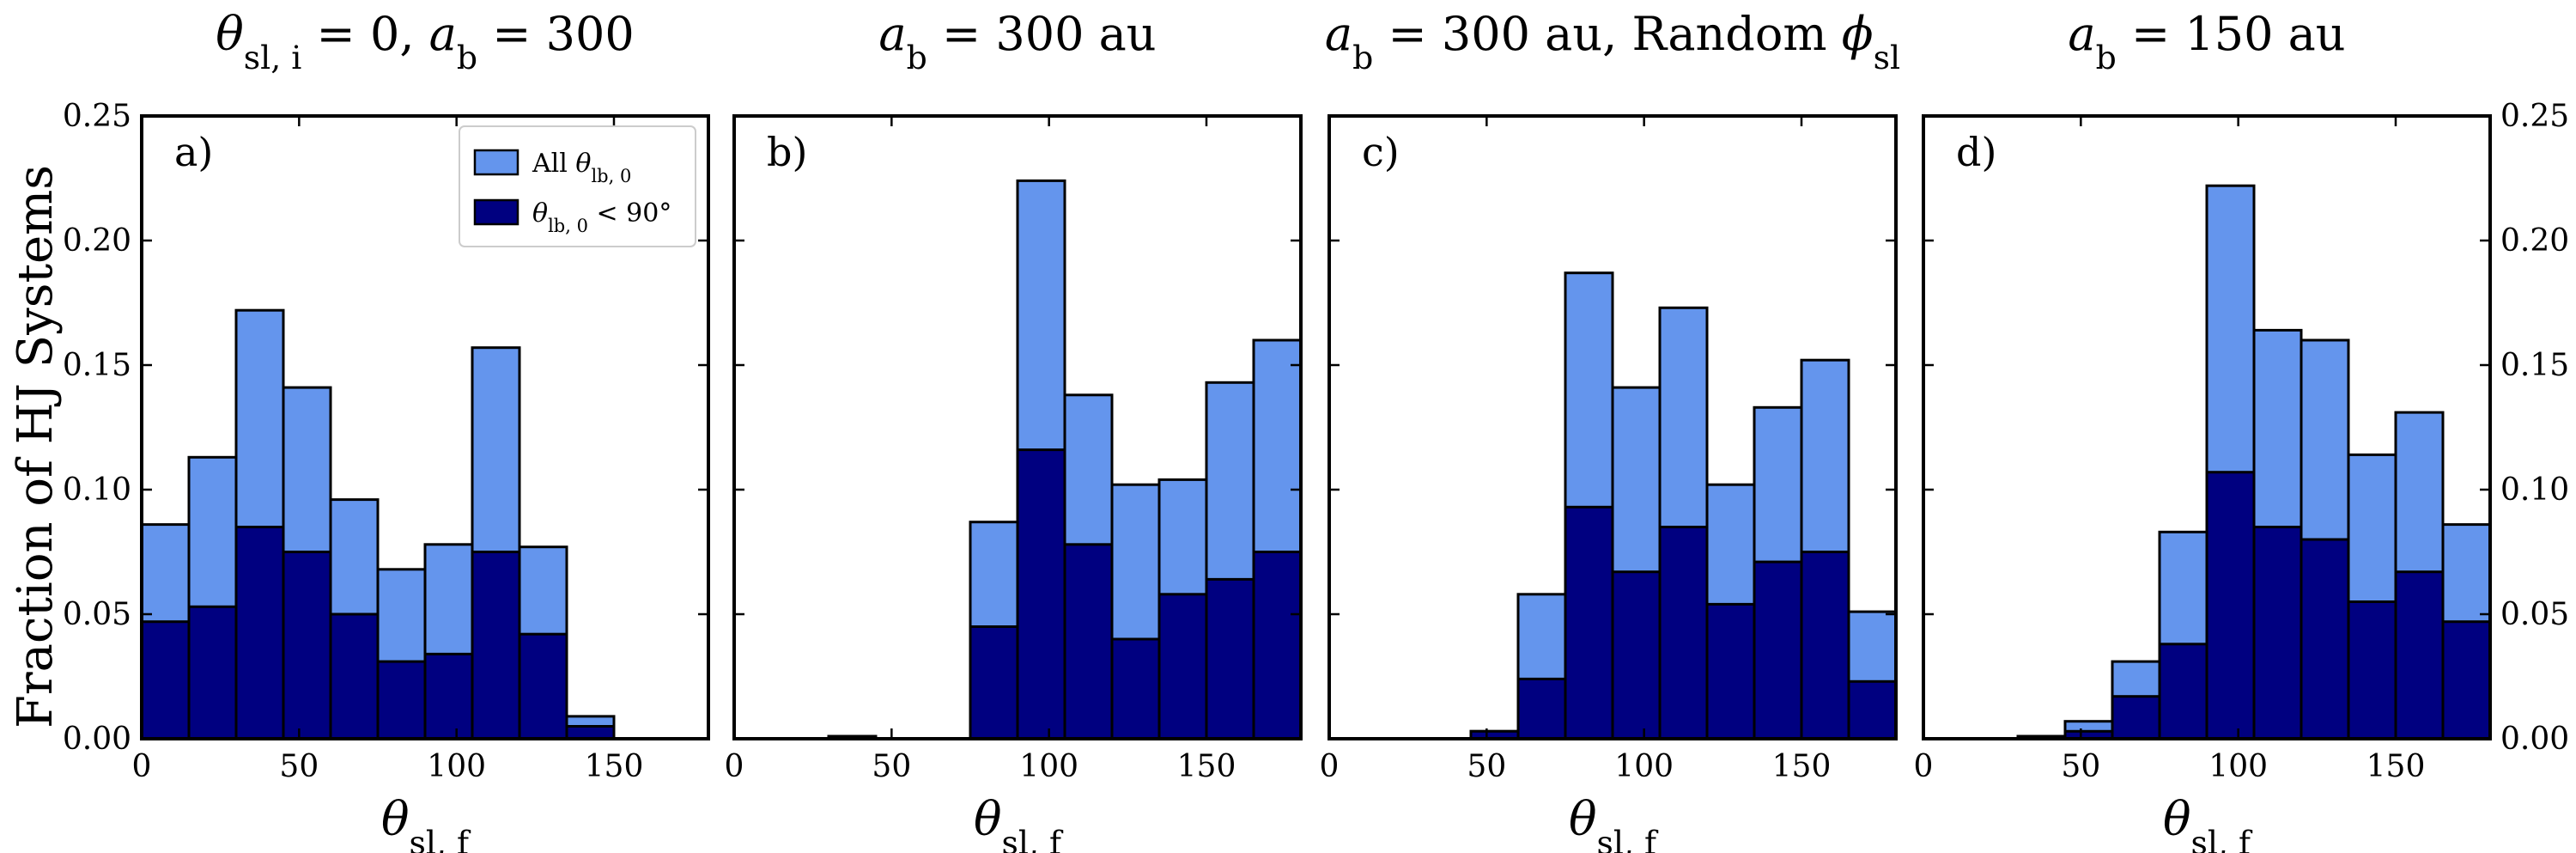  Describe the element at coordinates (2535, 365) in the screenshot. I see `y-tick-label-right: 0.15` at that location.